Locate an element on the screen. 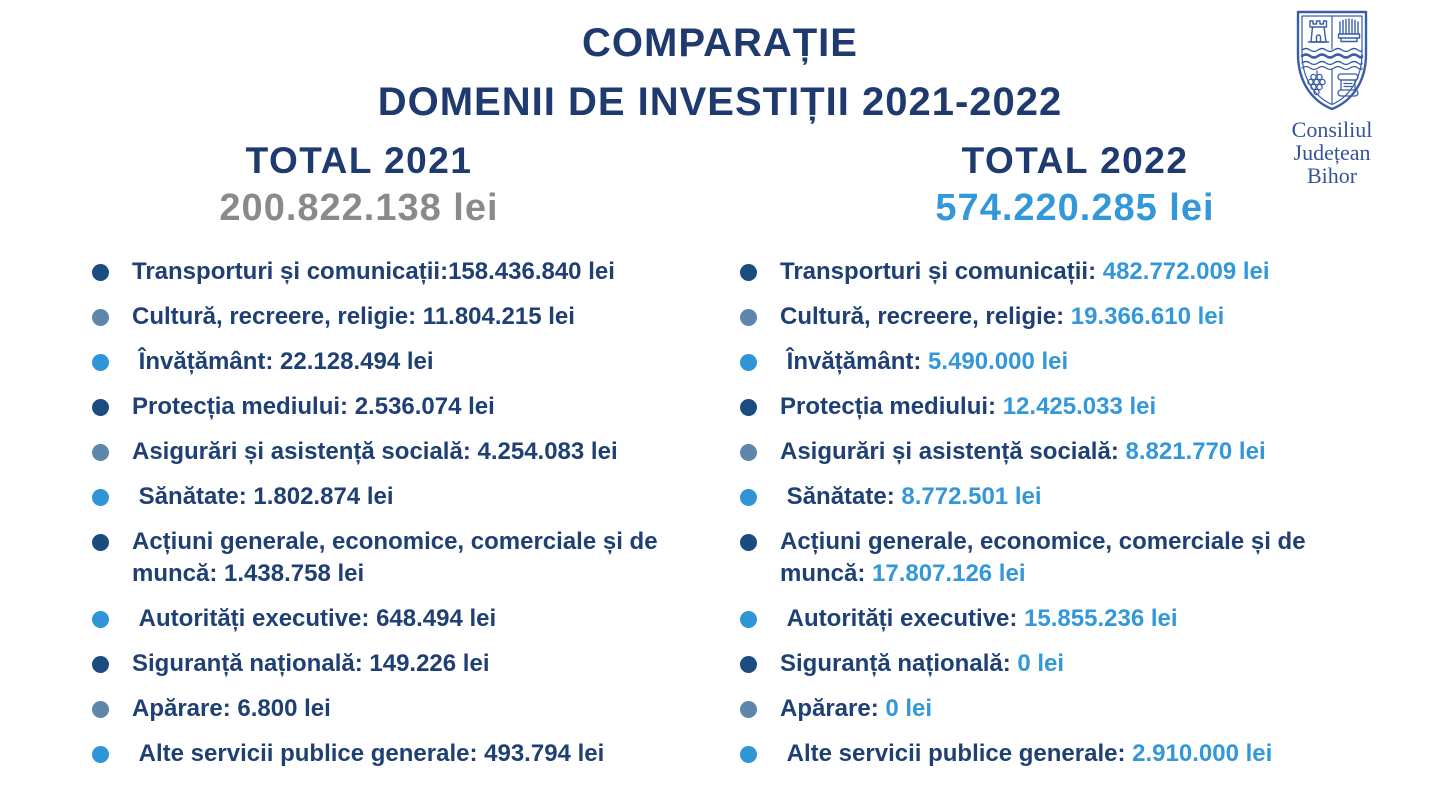 This screenshot has width=1440, height=809. totals-2021: TOTAL 2021 200.822.138 lei is located at coordinates (359, 185).